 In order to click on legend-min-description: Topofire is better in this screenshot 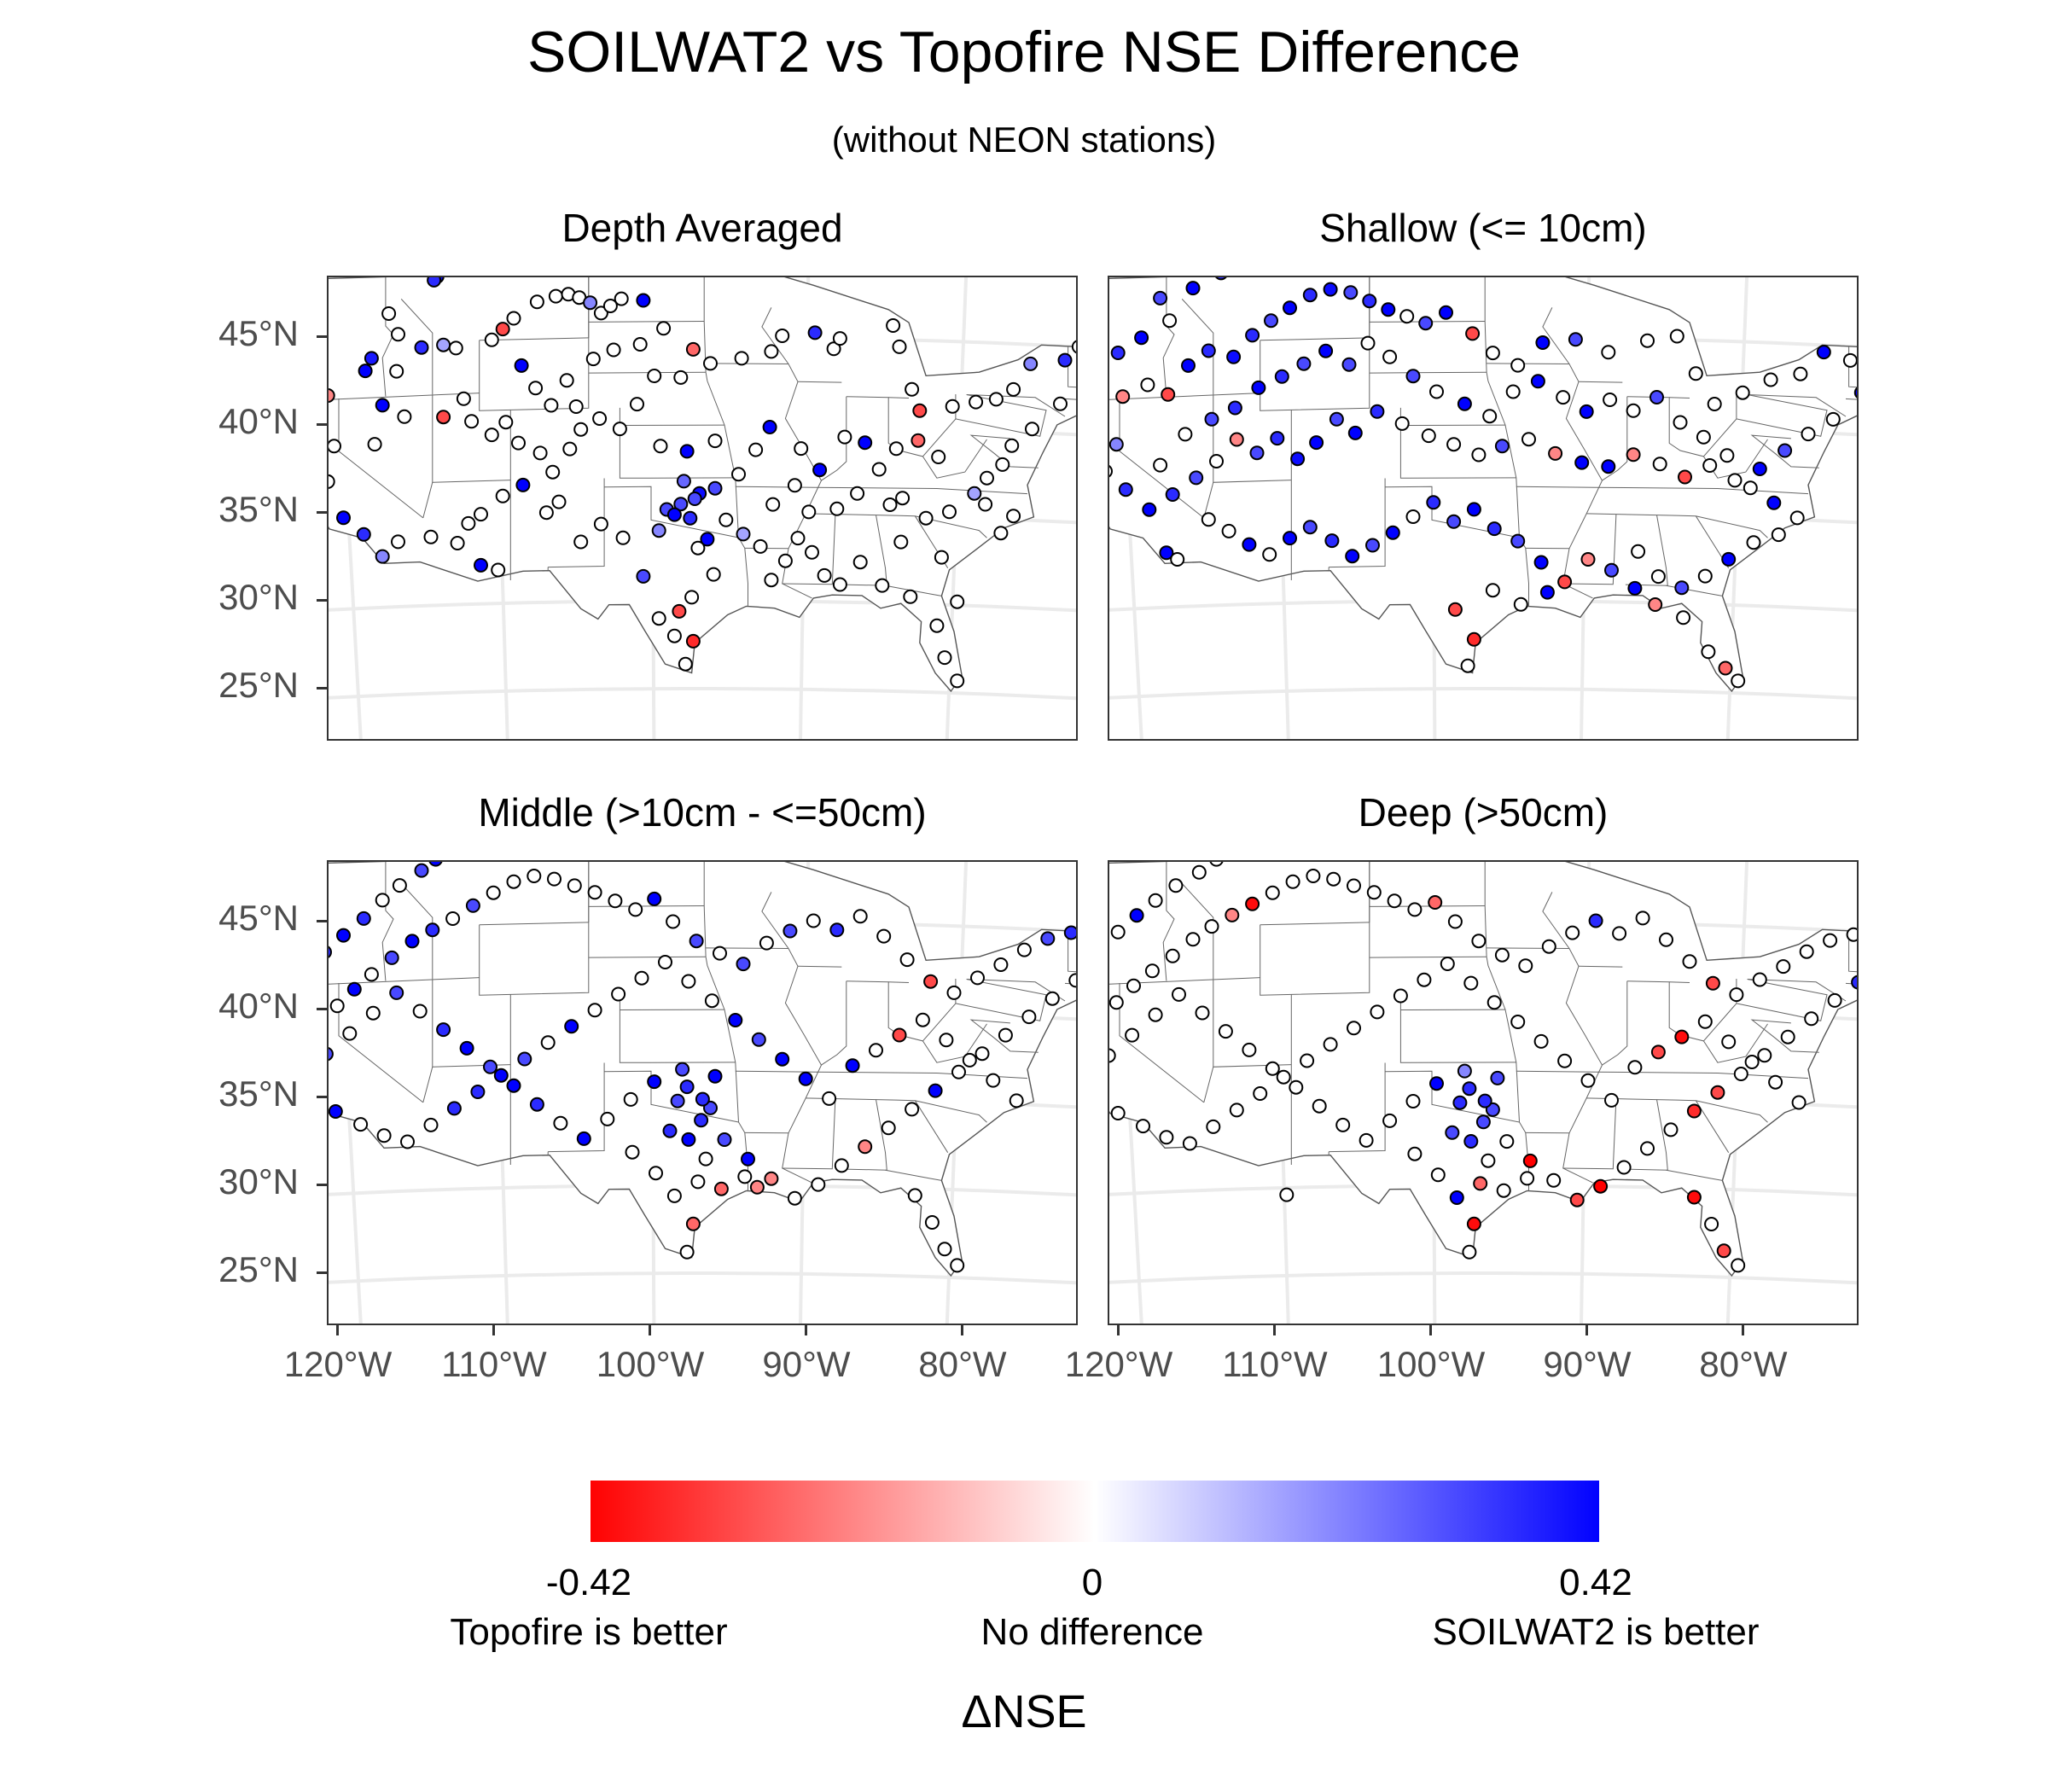, I will do `click(589, 1632)`.